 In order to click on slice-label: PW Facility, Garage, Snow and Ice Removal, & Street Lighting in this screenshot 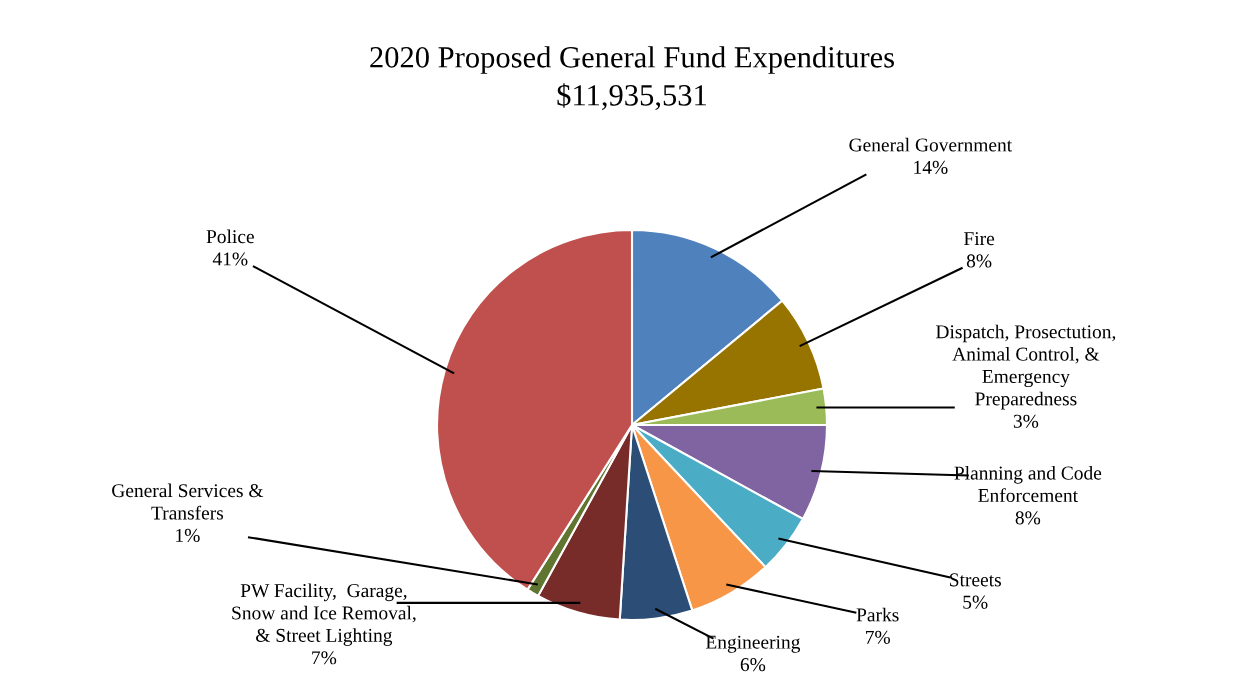, I will do `click(324, 614)`.